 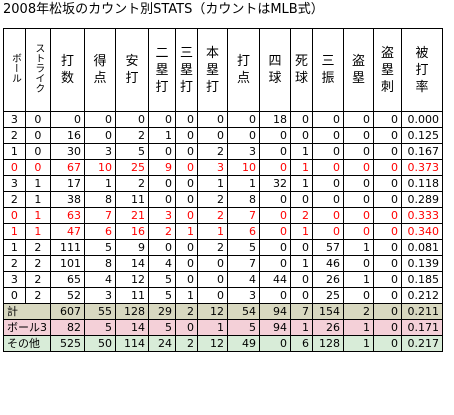 What do you see at coordinates (328, 70) in the screenshot?
I see `header-so: 三振` at bounding box center [328, 70].